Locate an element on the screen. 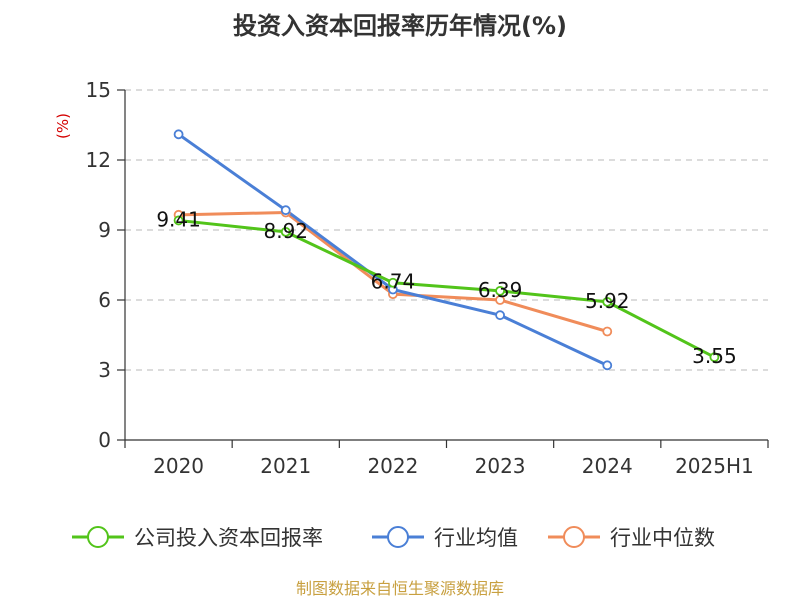  legend-label: 行业均值 is located at coordinates (476, 538).